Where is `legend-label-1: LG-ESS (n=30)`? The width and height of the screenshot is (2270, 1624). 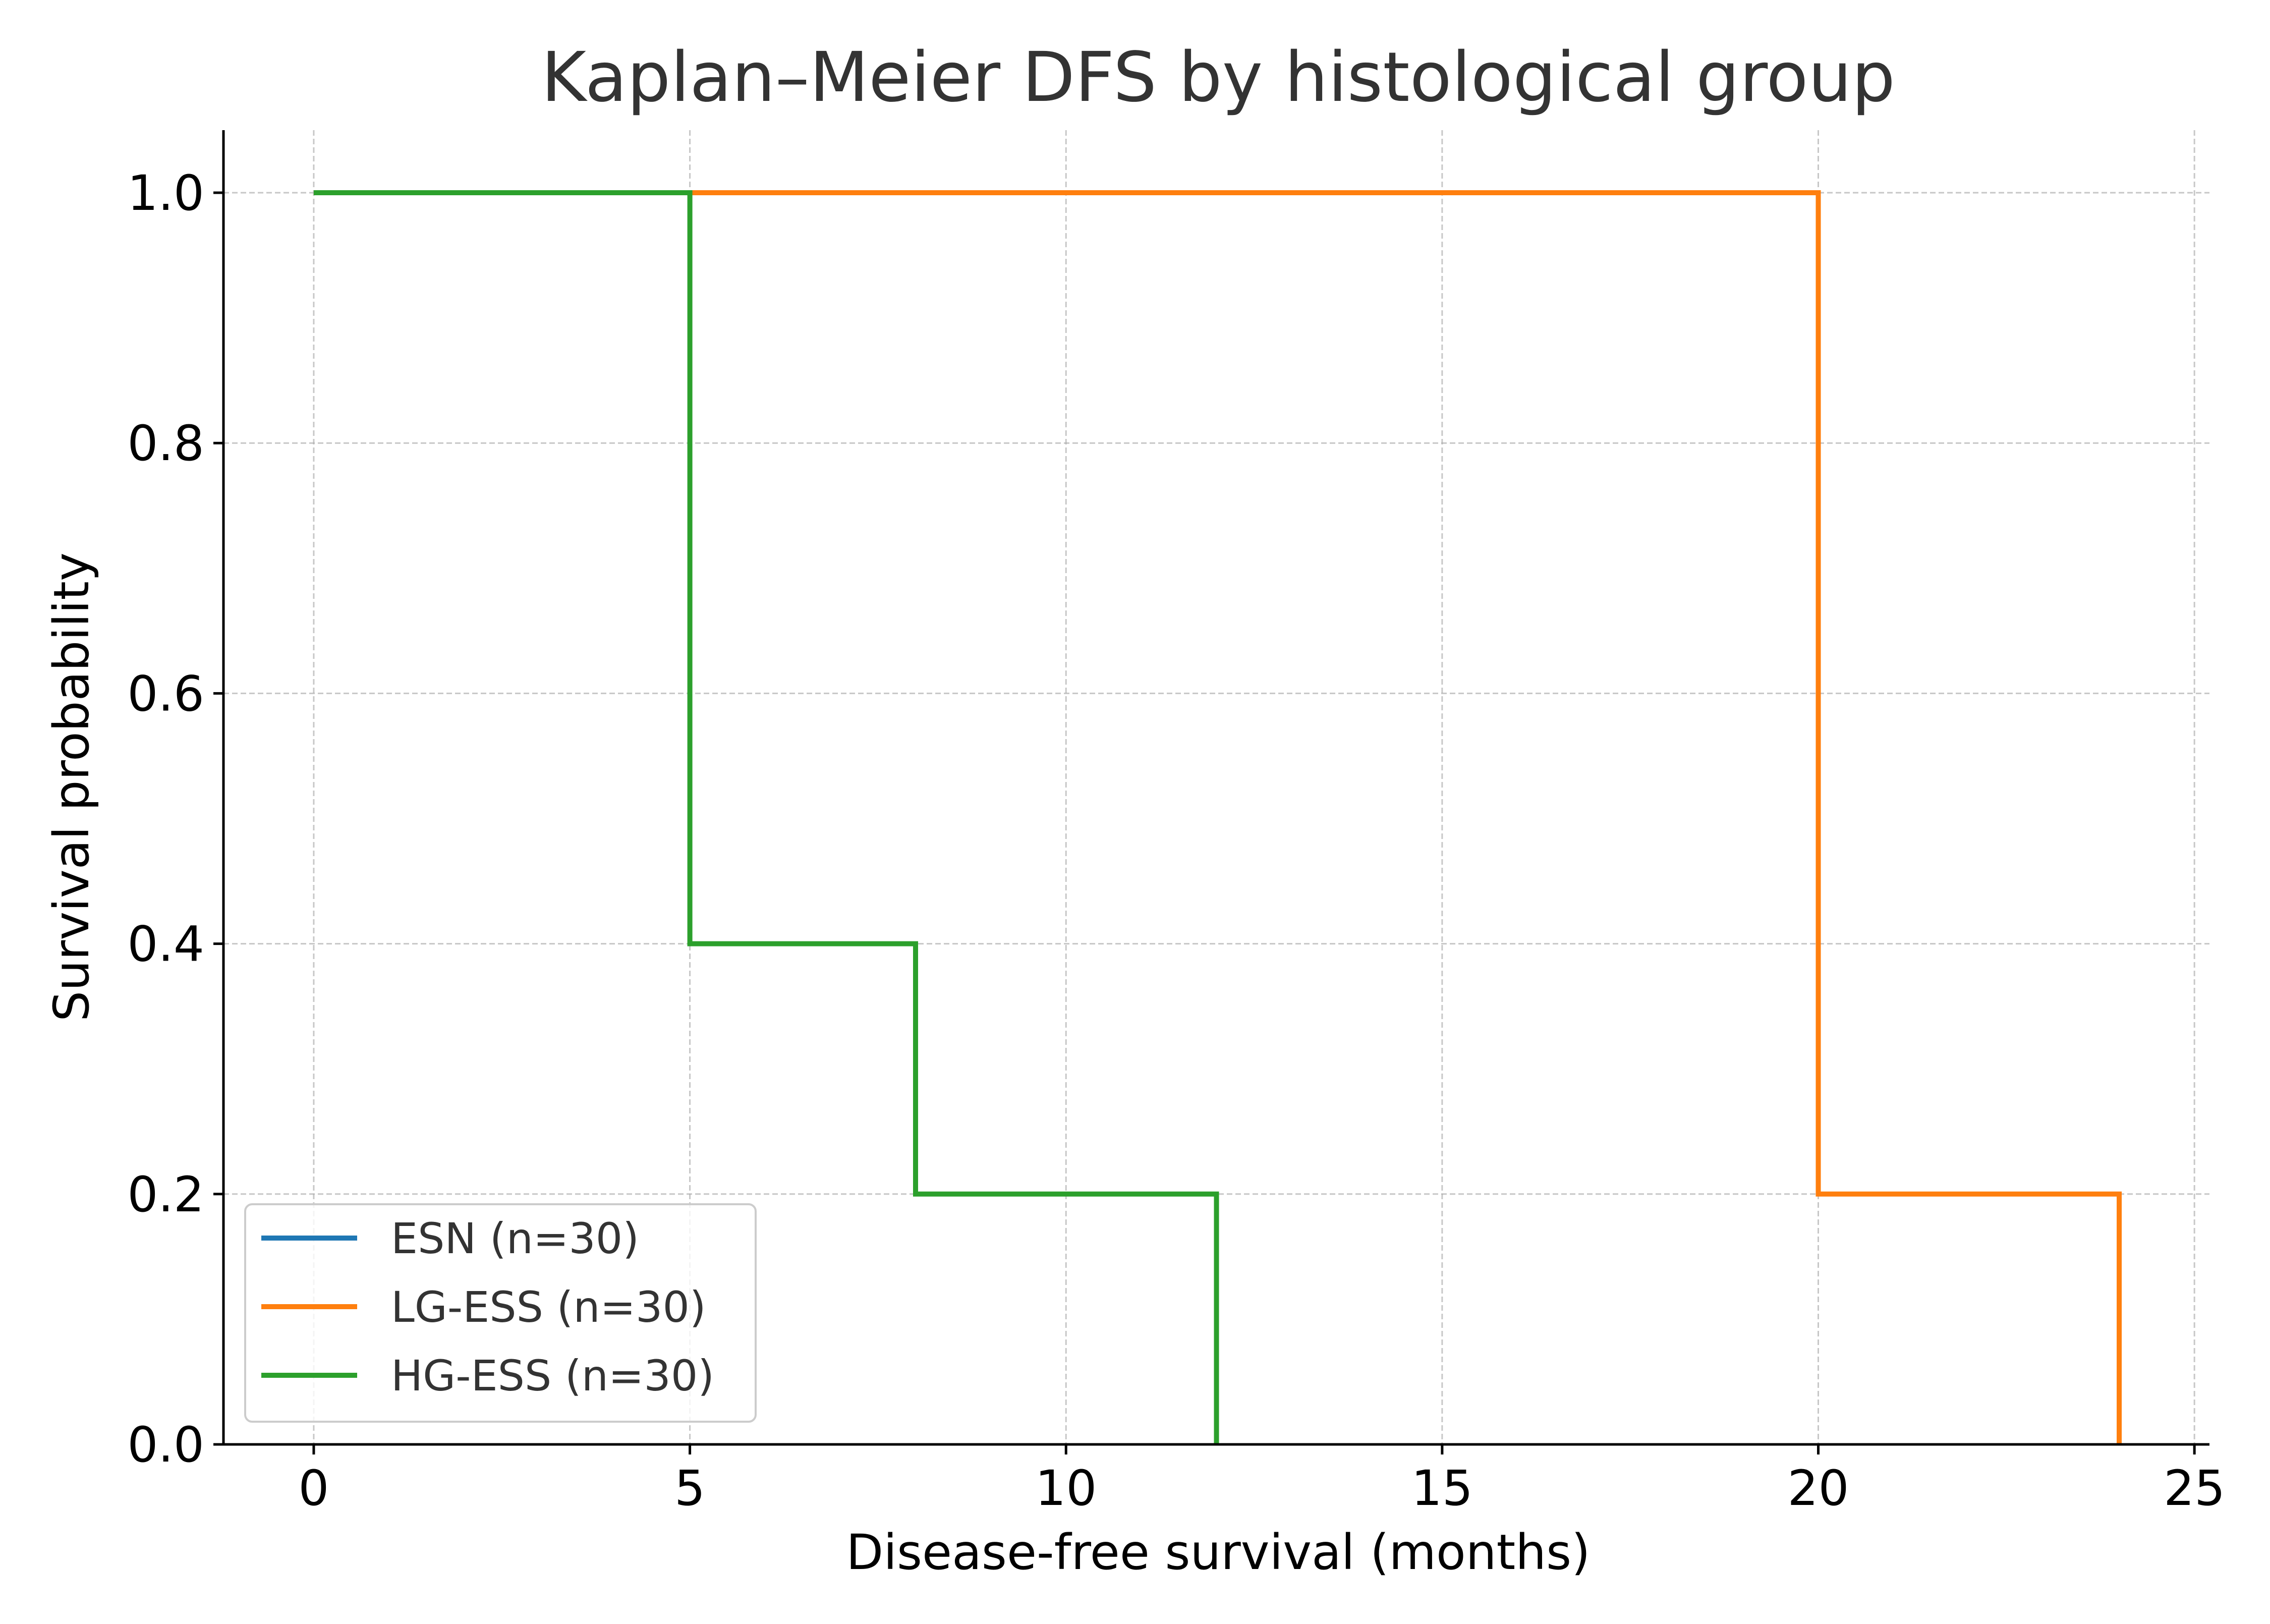 legend-label-1: LG-ESS (n=30) is located at coordinates (549, 1307).